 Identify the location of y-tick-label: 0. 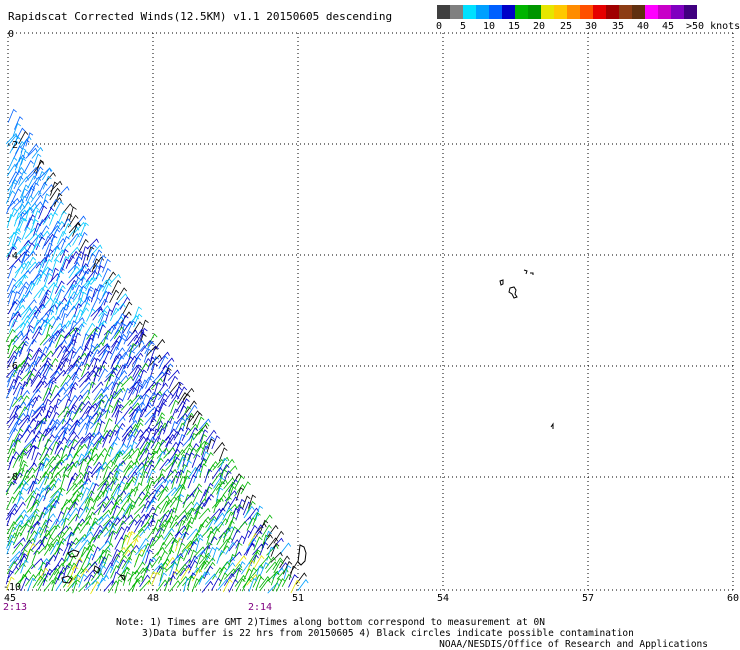
(11, 34).